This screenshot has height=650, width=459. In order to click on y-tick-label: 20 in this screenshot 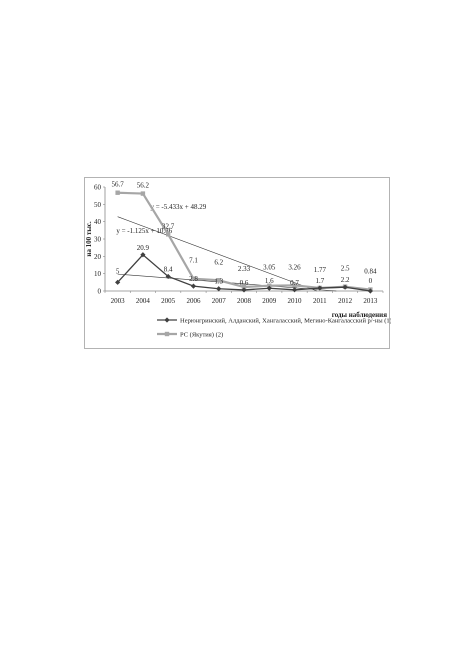, I will do `click(98, 257)`.